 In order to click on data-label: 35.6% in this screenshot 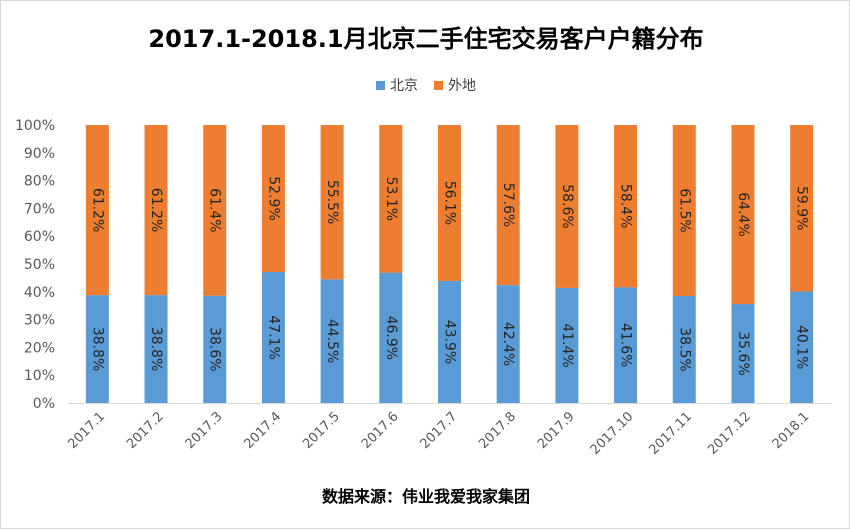, I will do `click(743, 353)`.